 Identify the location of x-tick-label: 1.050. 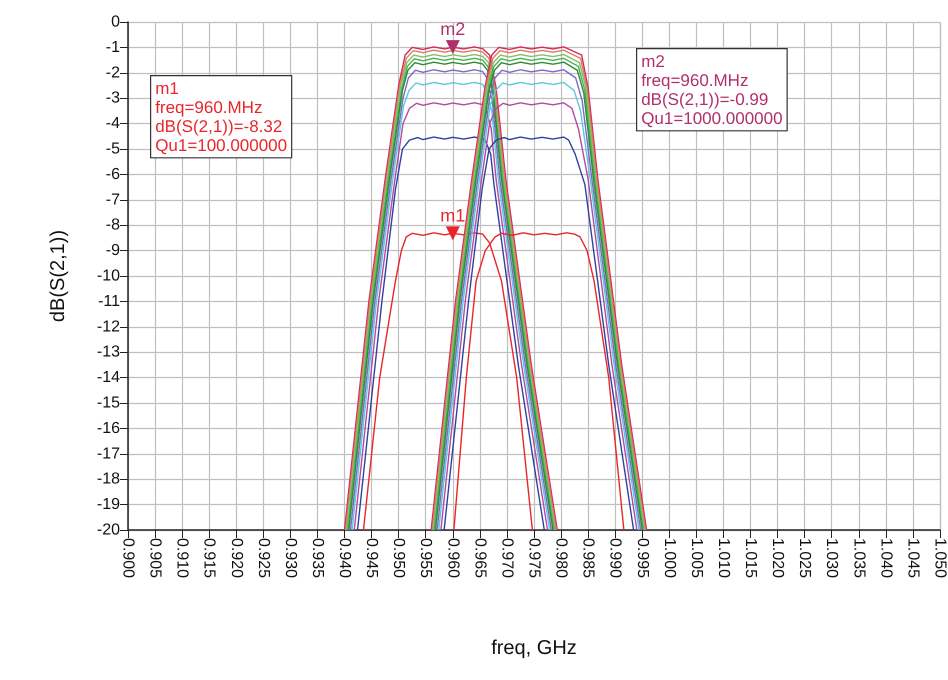
(940, 558).